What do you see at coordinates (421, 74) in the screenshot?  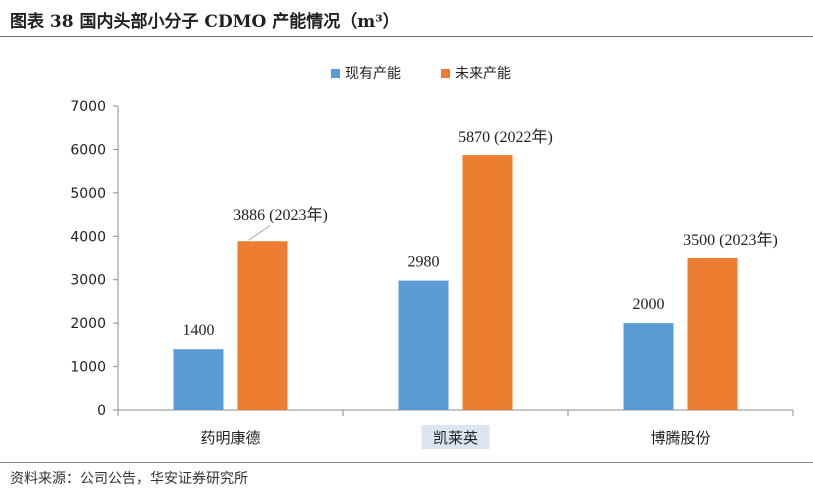 I see `chart-legend: 现有产能 未来产能` at bounding box center [421, 74].